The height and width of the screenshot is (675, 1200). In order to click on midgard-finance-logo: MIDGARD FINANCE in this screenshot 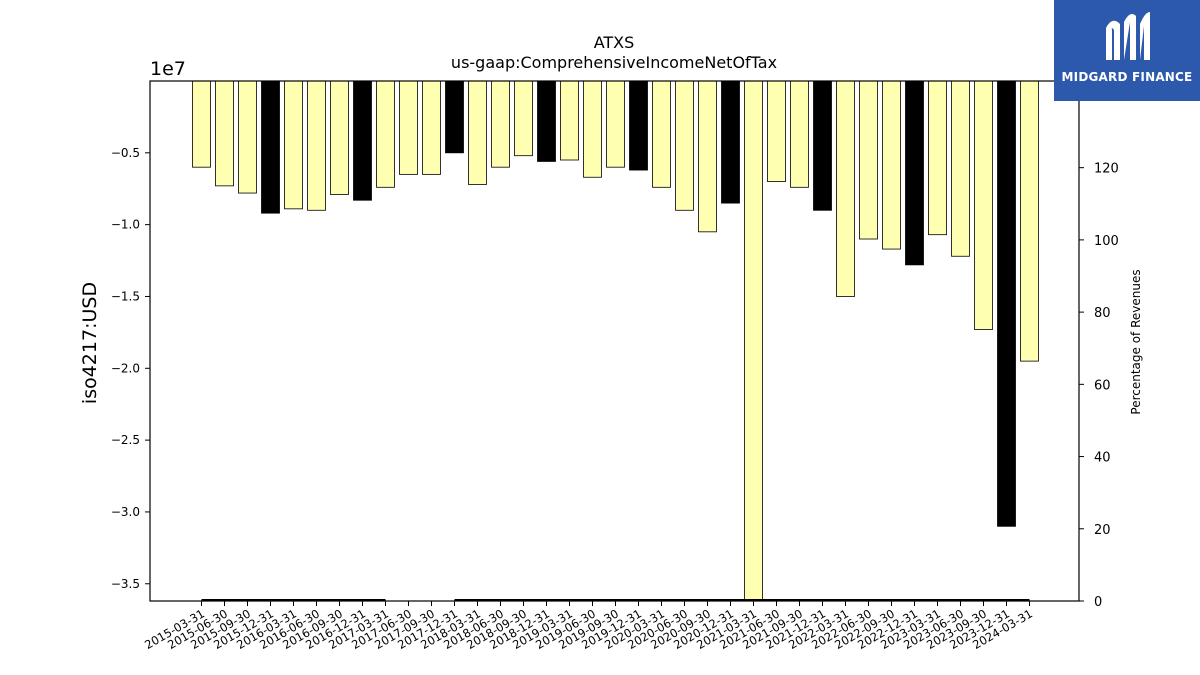, I will do `click(1127, 50)`.